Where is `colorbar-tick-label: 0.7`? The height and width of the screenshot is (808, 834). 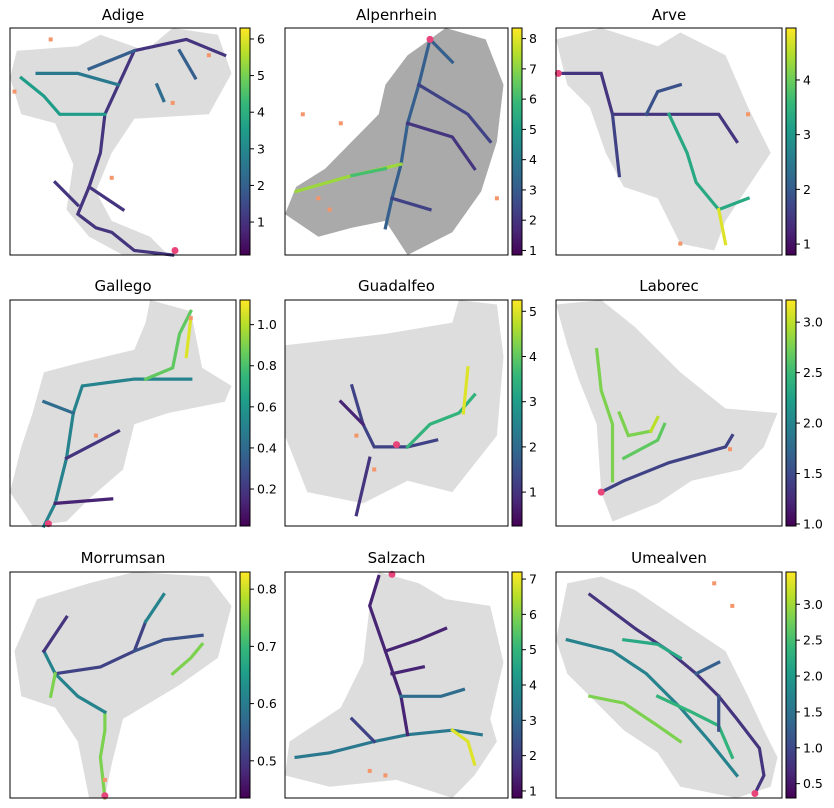 colorbar-tick-label: 0.7 is located at coordinates (267, 646).